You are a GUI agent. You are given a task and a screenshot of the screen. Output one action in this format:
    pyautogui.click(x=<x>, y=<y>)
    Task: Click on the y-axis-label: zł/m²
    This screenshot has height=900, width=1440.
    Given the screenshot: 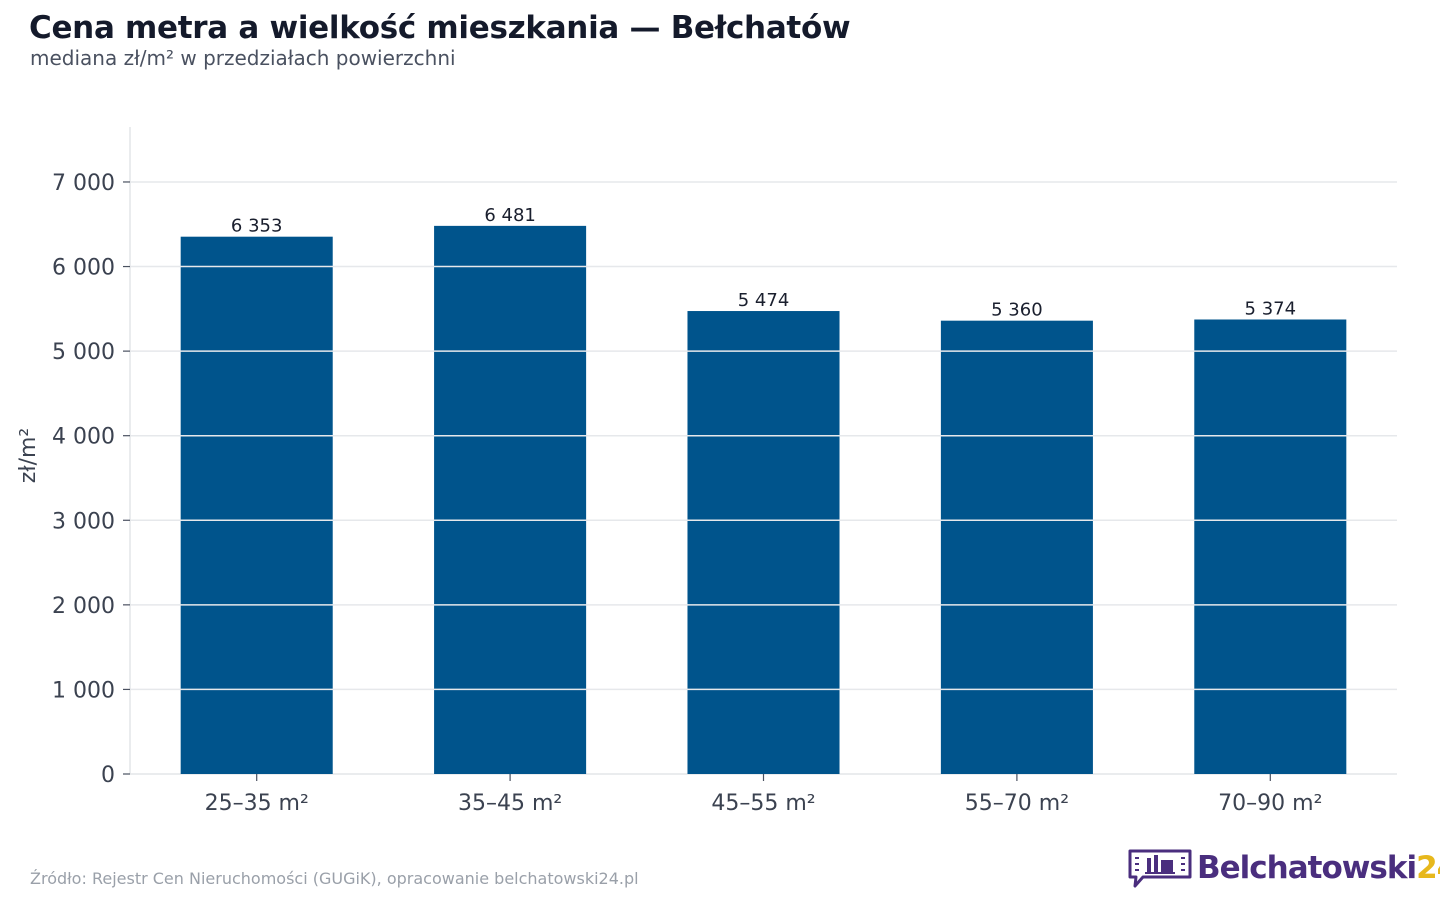 What is the action you would take?
    pyautogui.click(x=28, y=455)
    